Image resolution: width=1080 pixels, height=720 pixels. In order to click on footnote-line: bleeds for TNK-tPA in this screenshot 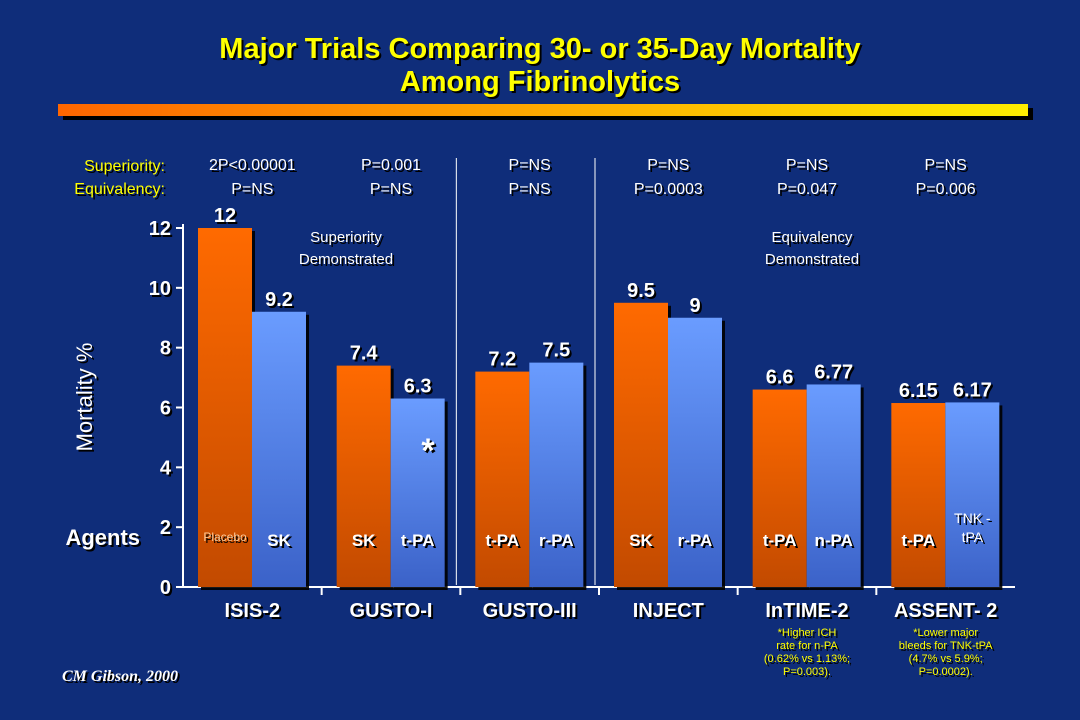, I will do `click(946, 646)`.